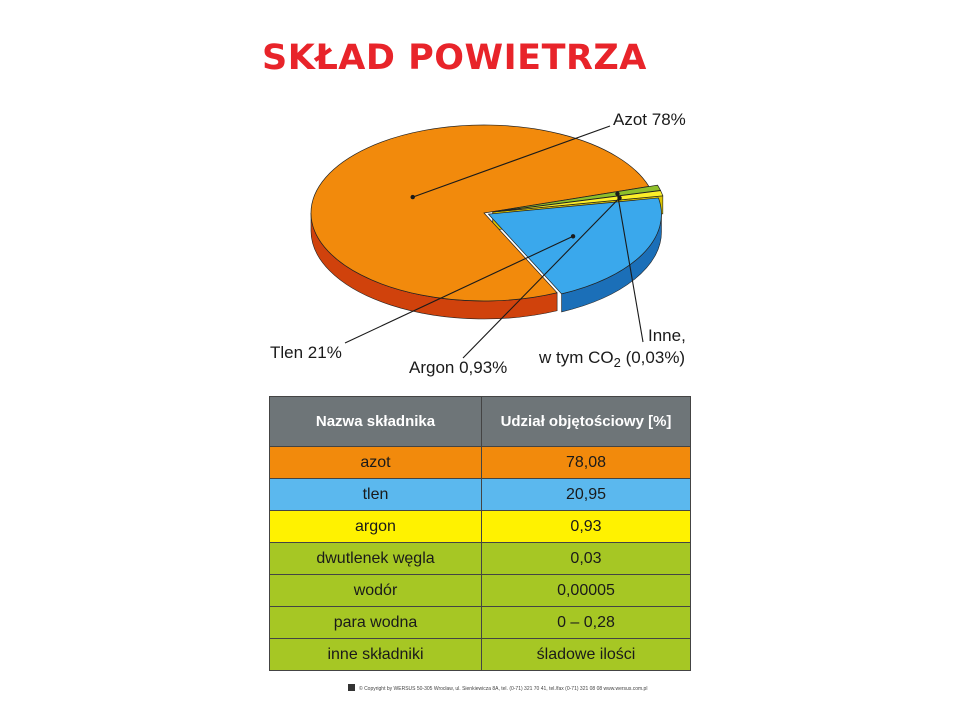  I want to click on label-inne-line1: Inne,, so click(667, 335).